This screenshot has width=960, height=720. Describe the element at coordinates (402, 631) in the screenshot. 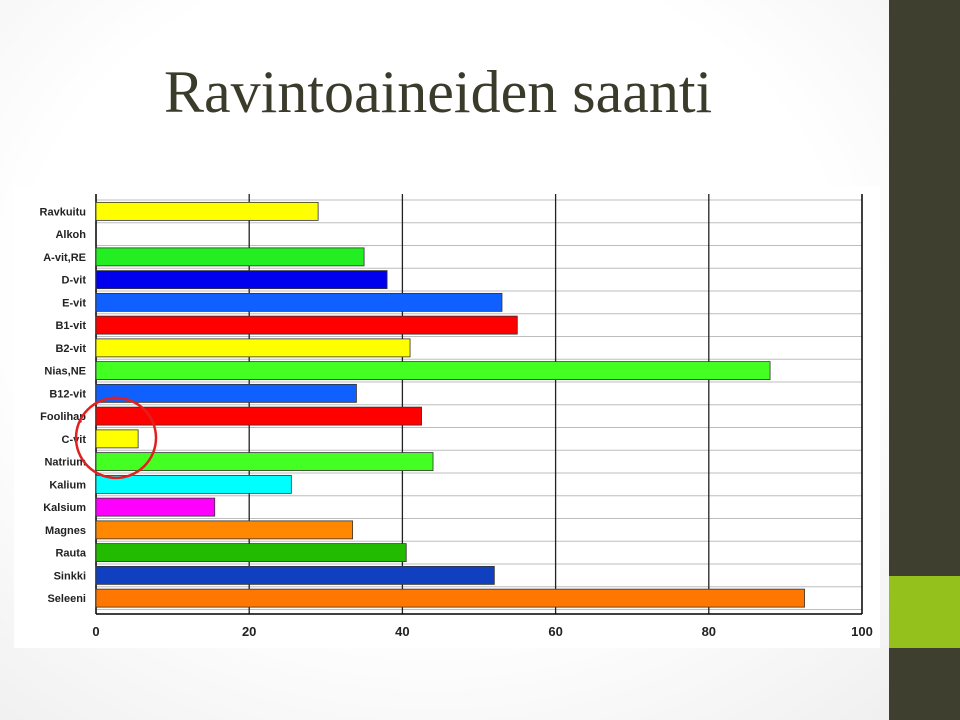

I see `tick-label-x: 40` at that location.